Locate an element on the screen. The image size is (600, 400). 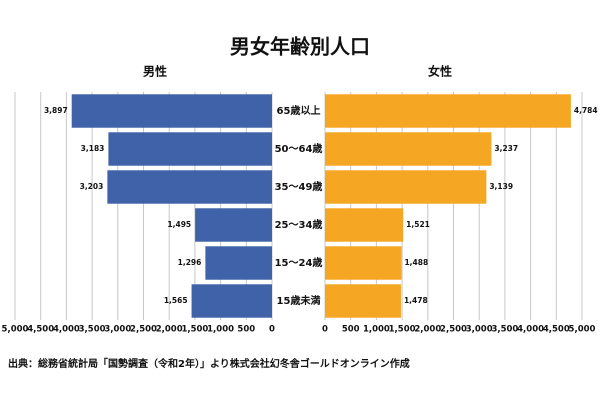
value-label: 3,897 is located at coordinates (56, 110).